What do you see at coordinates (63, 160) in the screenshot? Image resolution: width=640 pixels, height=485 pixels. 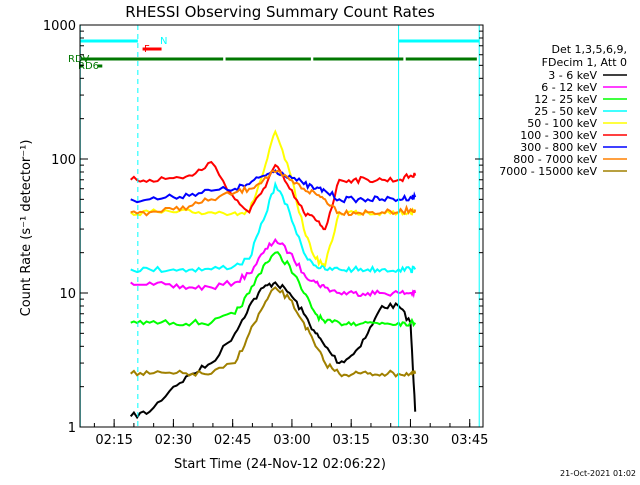 I see `y-tick-label-2: 100` at bounding box center [63, 160].